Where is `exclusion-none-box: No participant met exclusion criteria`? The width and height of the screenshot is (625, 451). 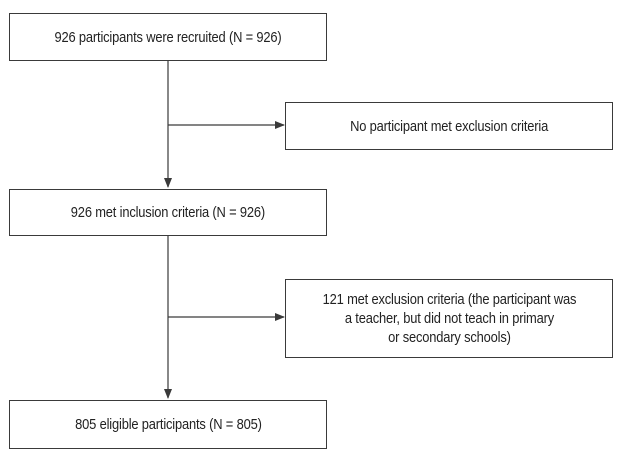 exclusion-none-box: No participant met exclusion criteria is located at coordinates (449, 126).